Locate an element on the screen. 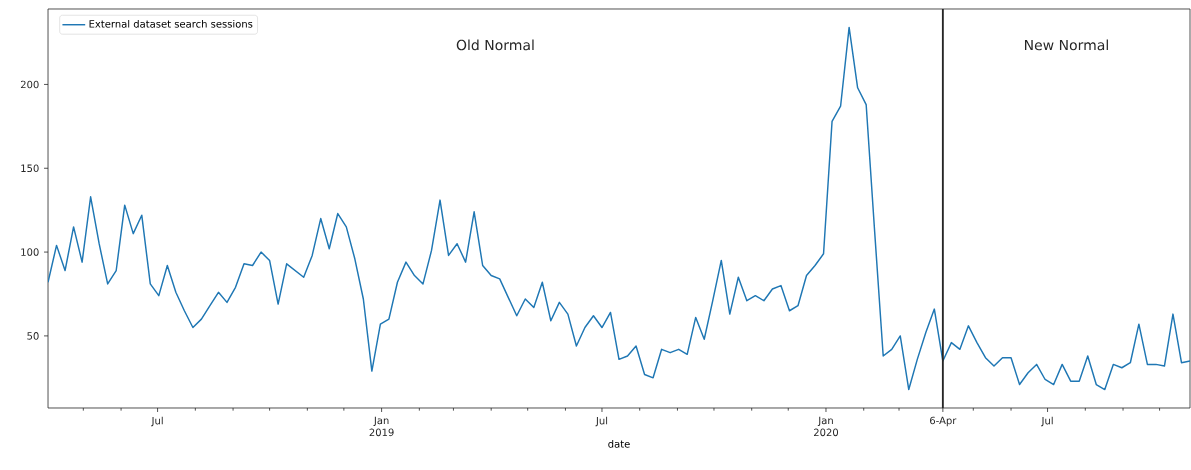 This screenshot has width=1191, height=470. y-tick-label: 50 is located at coordinates (33, 336).